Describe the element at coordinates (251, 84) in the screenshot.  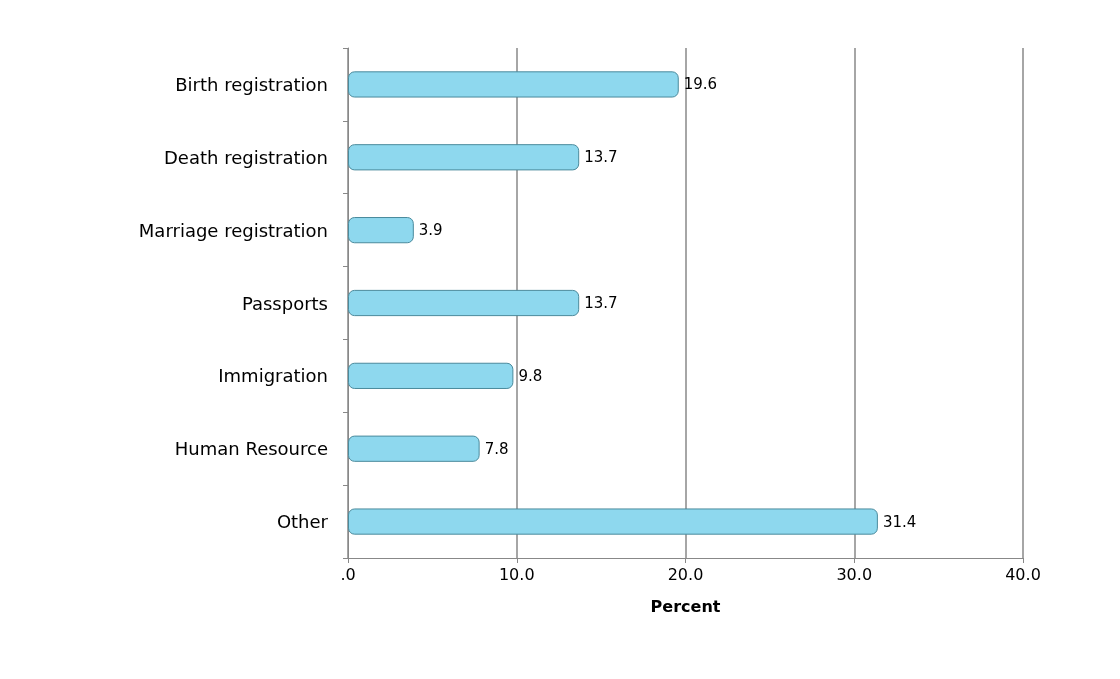
I see `y-tick-label: Birth registration` at that location.